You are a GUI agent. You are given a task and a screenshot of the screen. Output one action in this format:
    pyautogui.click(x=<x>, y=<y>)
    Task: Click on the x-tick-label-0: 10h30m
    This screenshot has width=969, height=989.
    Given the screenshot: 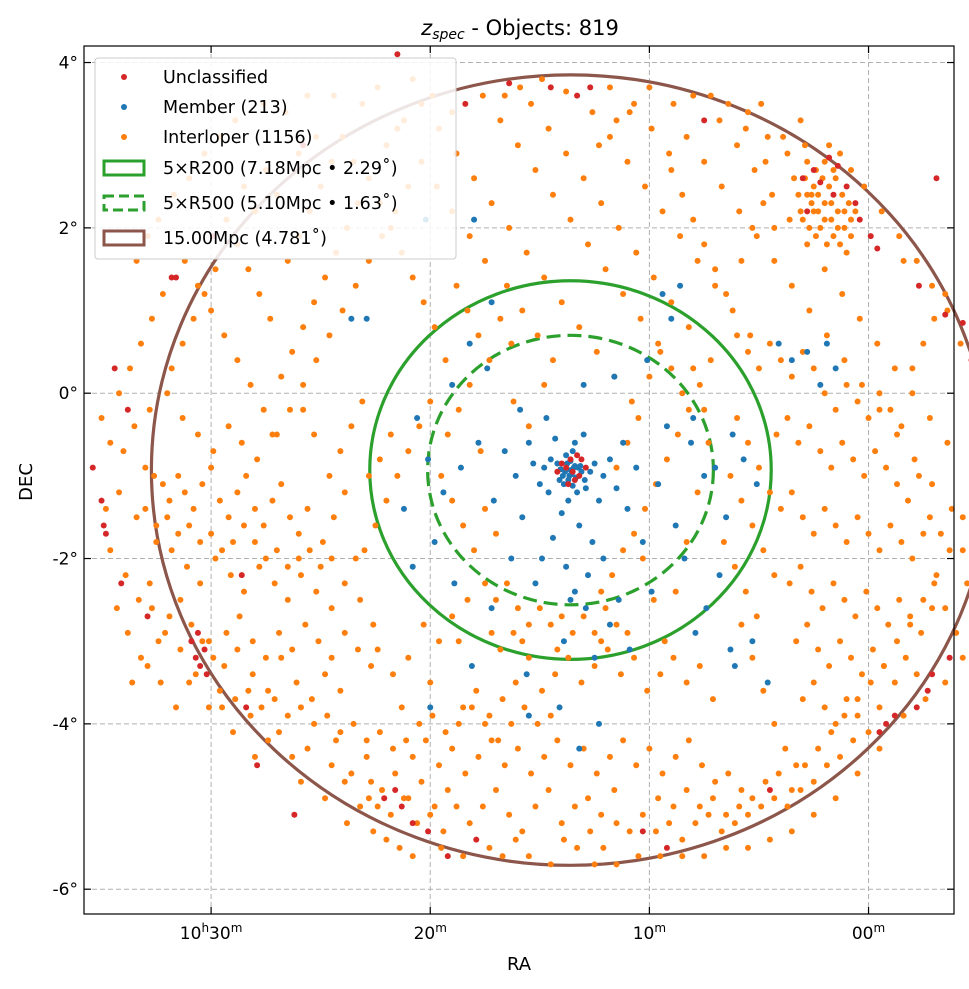 What is the action you would take?
    pyautogui.click(x=211, y=932)
    